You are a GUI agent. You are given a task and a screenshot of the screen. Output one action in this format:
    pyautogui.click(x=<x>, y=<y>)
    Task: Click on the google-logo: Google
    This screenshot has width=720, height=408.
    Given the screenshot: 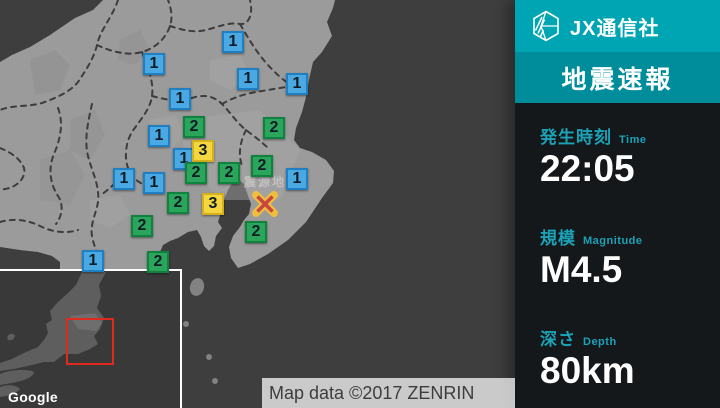 What is the action you would take?
    pyautogui.click(x=33, y=397)
    